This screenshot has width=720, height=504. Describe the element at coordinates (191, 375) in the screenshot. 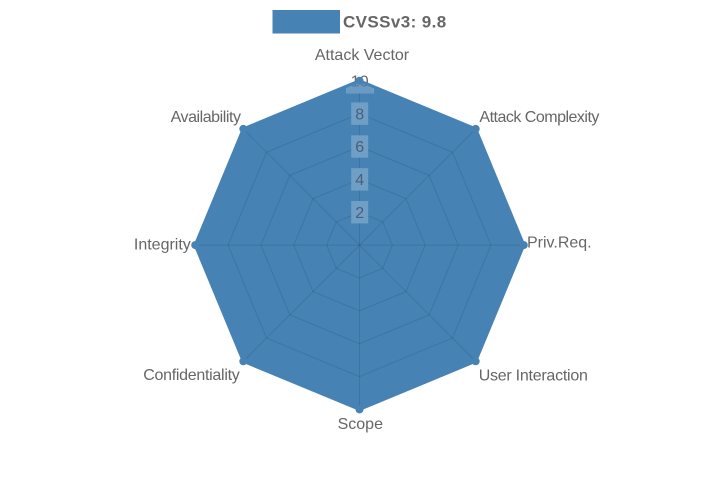

I see `svg-text: Confidentiality` at that location.